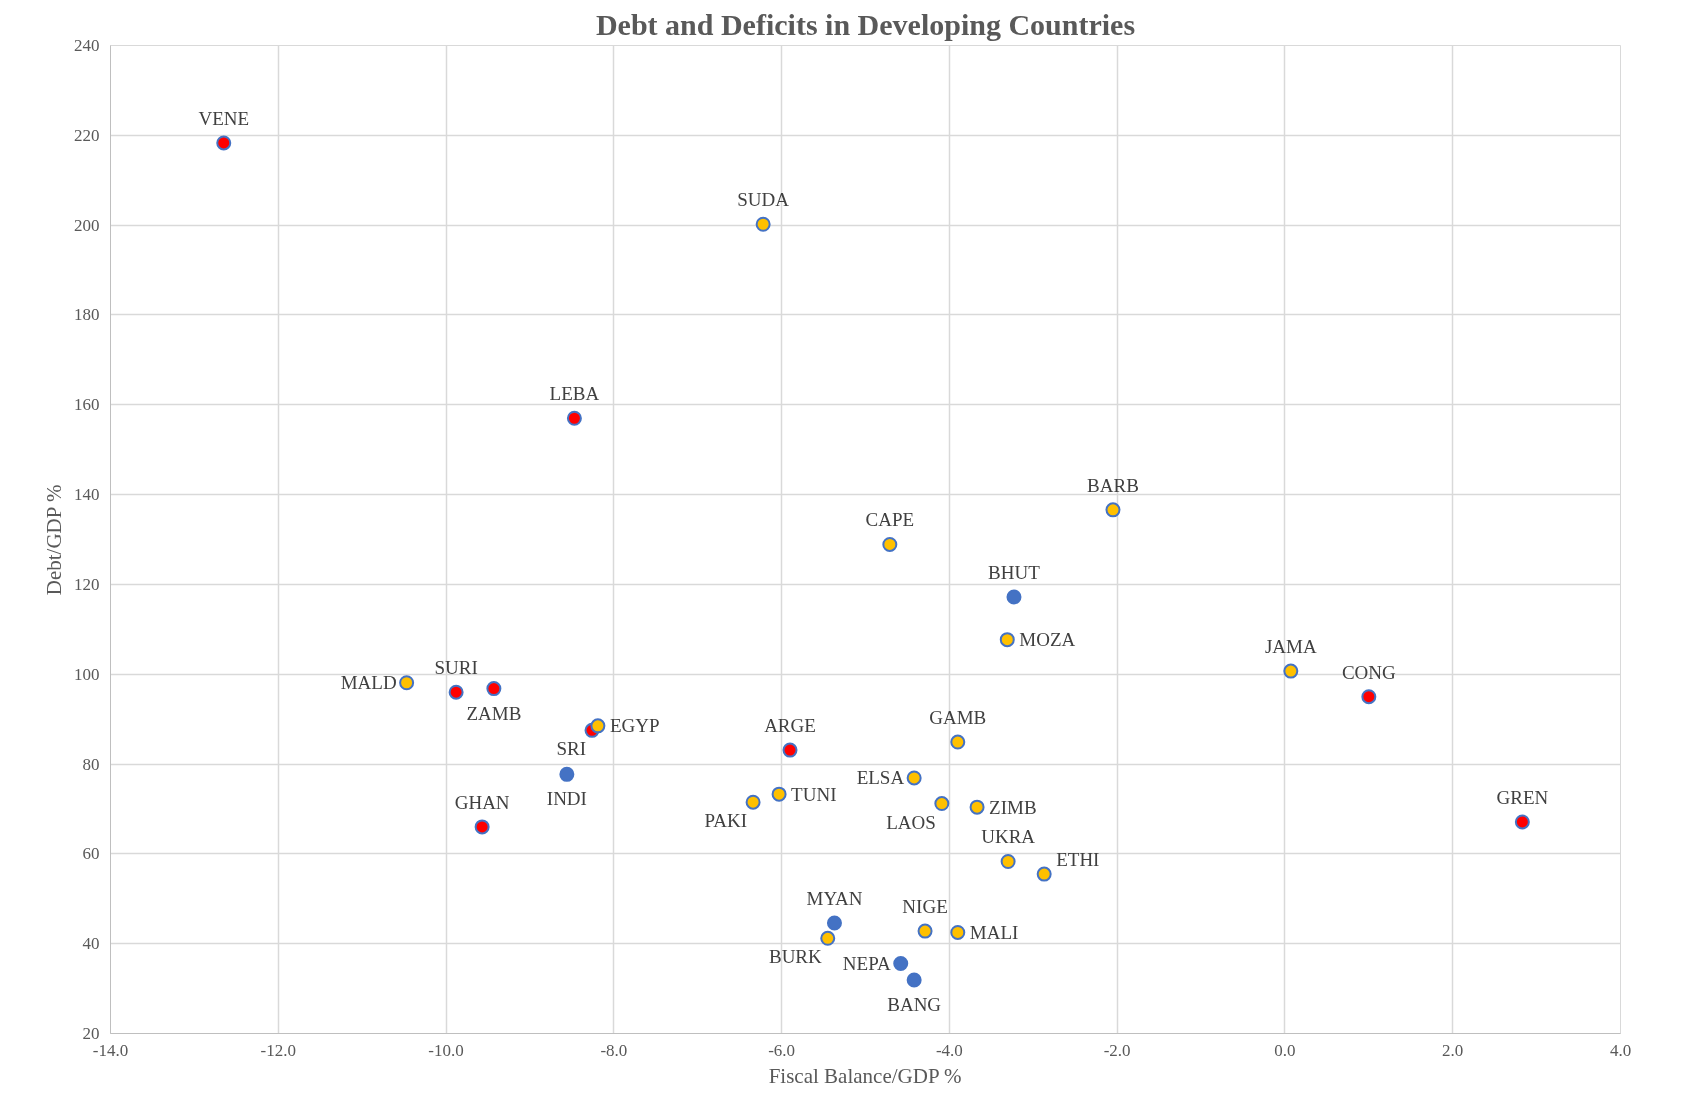  What do you see at coordinates (1285, 1050) in the screenshot?
I see `x-tick-label: 0.0` at bounding box center [1285, 1050].